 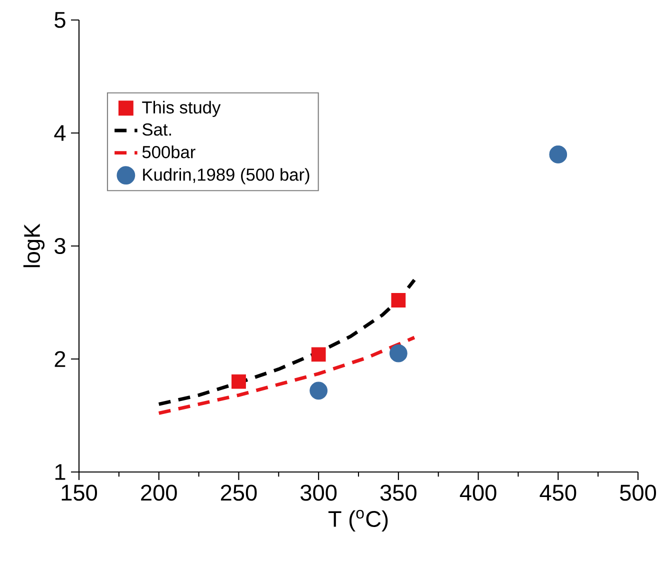 What do you see at coordinates (60, 246) in the screenshot?
I see `y-tick-label: 3` at bounding box center [60, 246].